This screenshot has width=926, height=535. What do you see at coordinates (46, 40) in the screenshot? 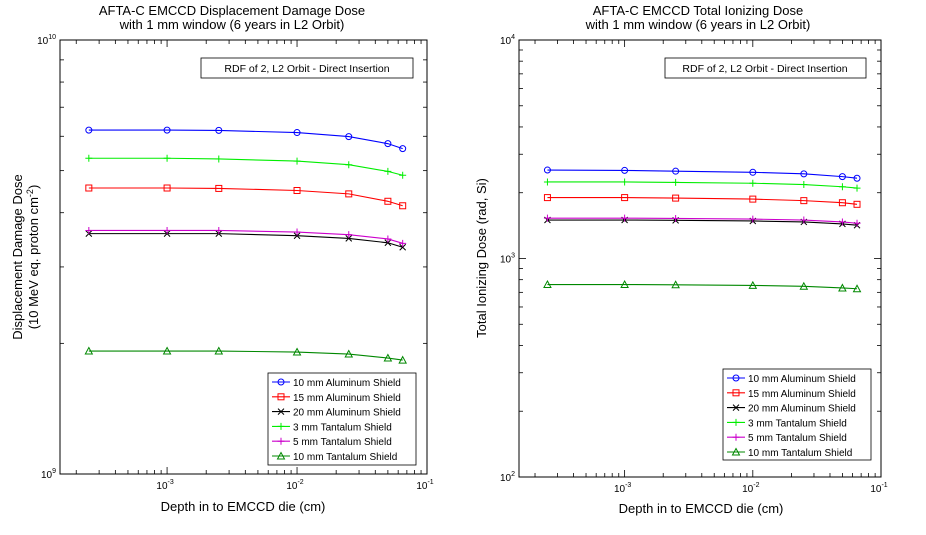
I see `y-tick-label: 10¹⁰` at bounding box center [46, 40].